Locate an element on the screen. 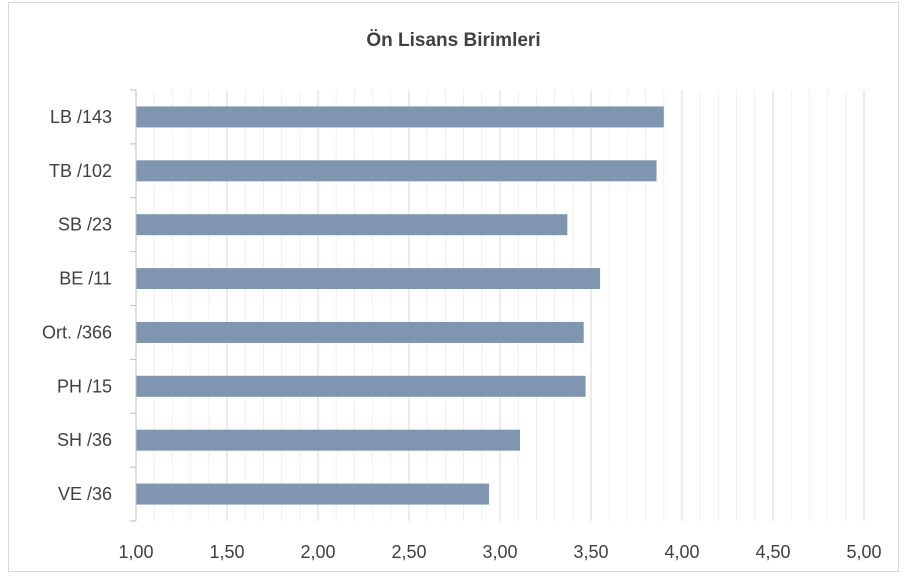 This screenshot has height=580, width=907. x-tick-label: 5,00 is located at coordinates (863, 552).